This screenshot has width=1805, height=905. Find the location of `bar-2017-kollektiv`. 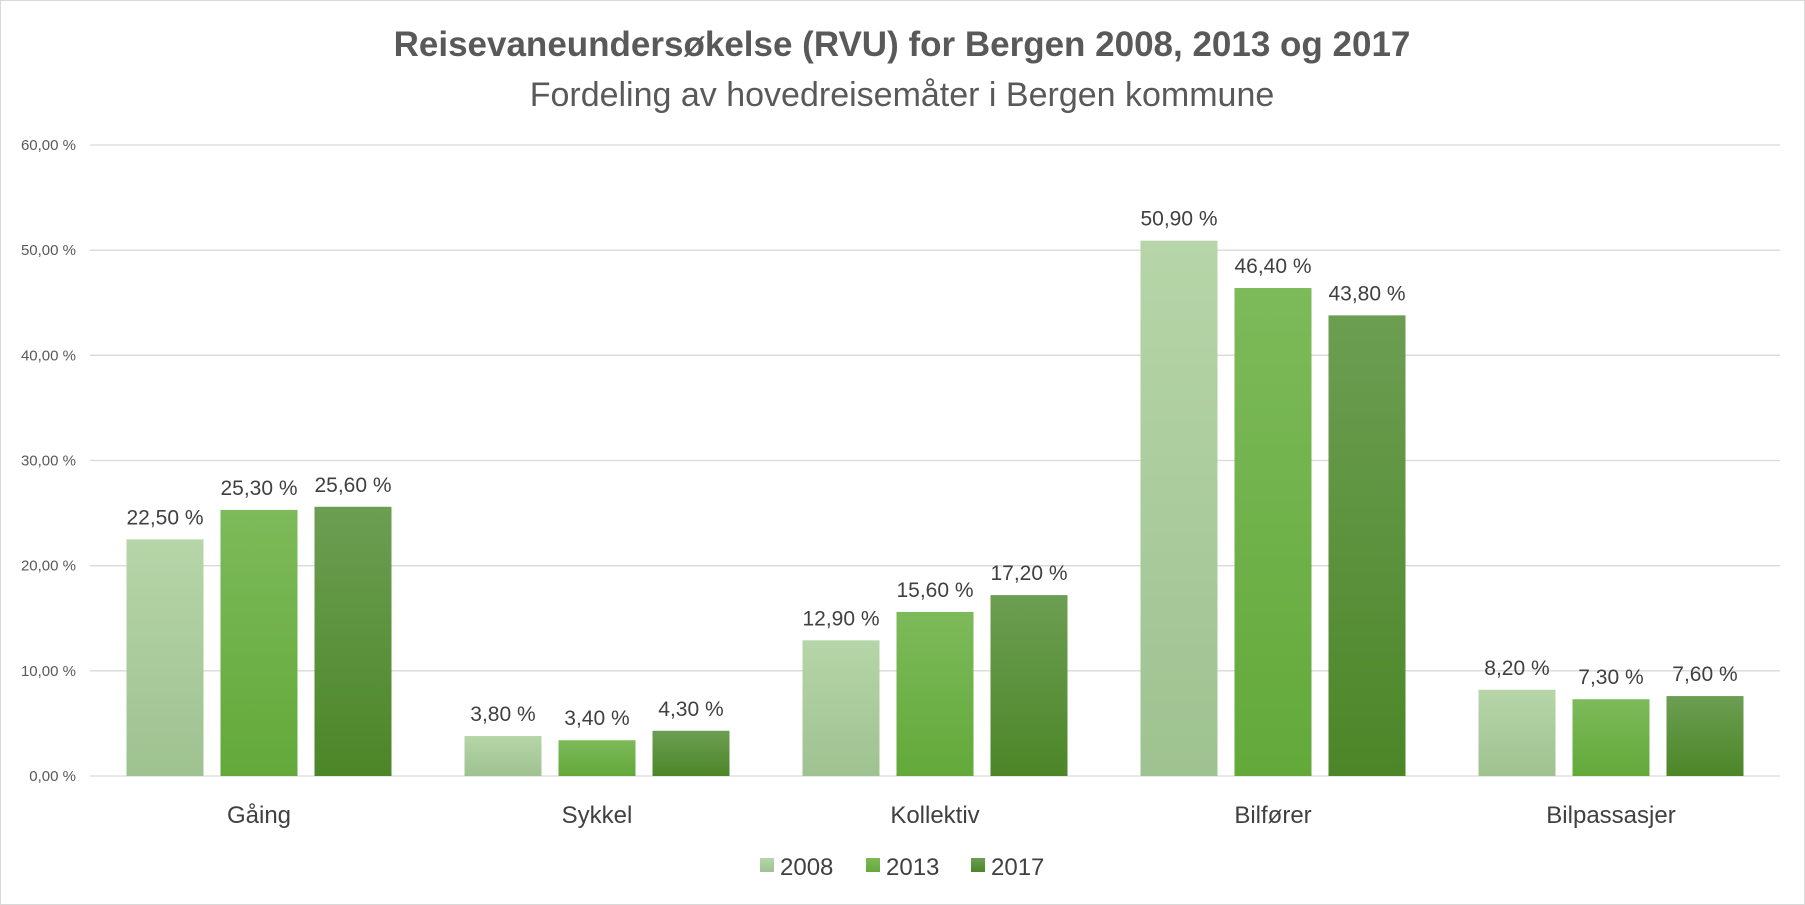

bar-2017-kollektiv is located at coordinates (1029, 685).